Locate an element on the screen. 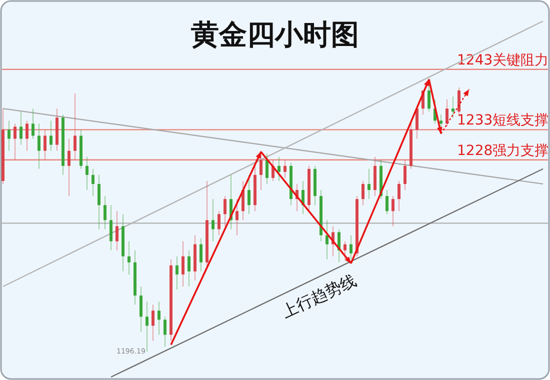 The image size is (550, 380). annotation: 上行趋势线 is located at coordinates (319, 296).